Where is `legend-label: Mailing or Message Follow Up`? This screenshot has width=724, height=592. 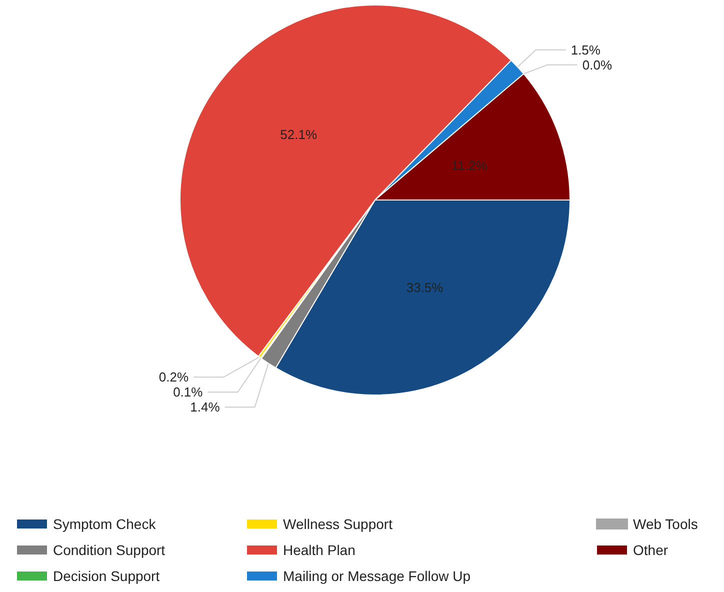
legend-label: Mailing or Message Follow Up is located at coordinates (377, 576).